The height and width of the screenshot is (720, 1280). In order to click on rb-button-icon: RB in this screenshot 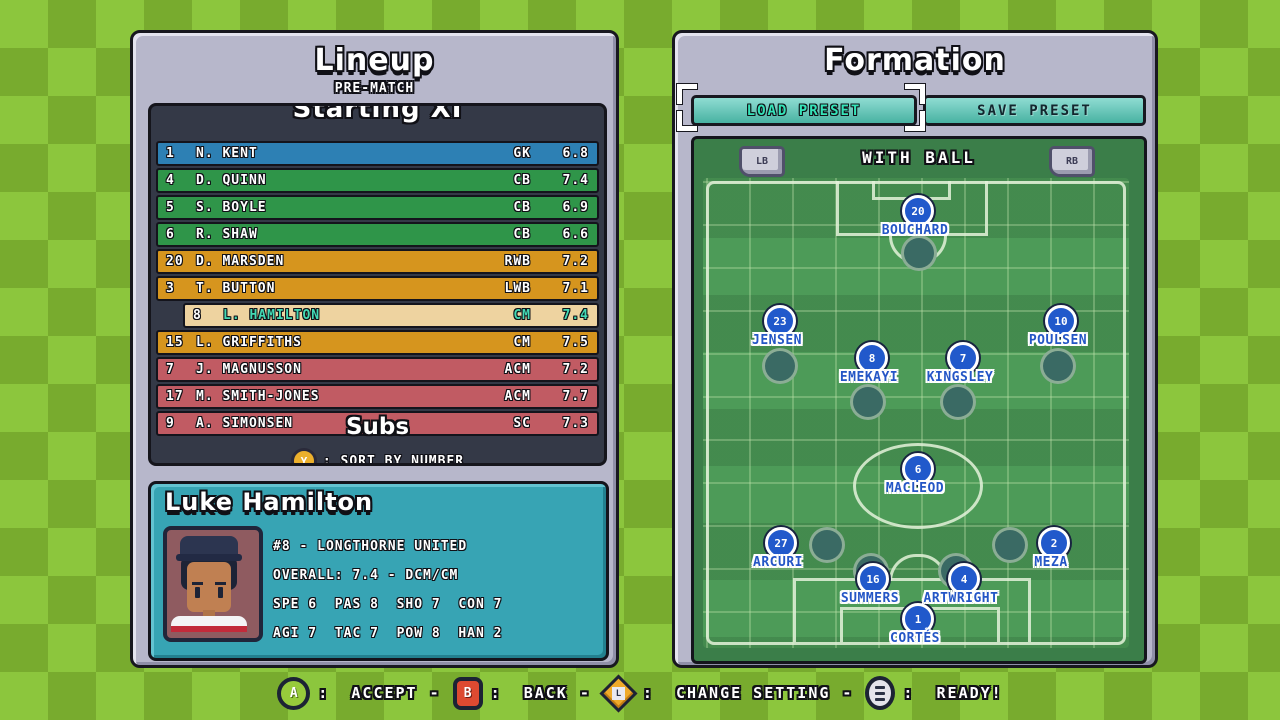, I will do `click(1072, 161)`.